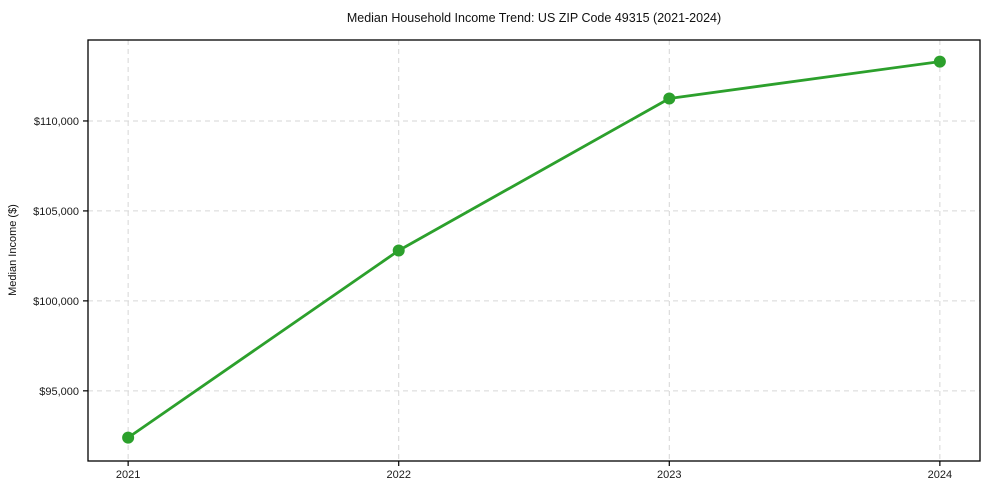 This screenshot has height=490, width=989. Describe the element at coordinates (669, 475) in the screenshot. I see `x-tick-label: 2023` at that location.